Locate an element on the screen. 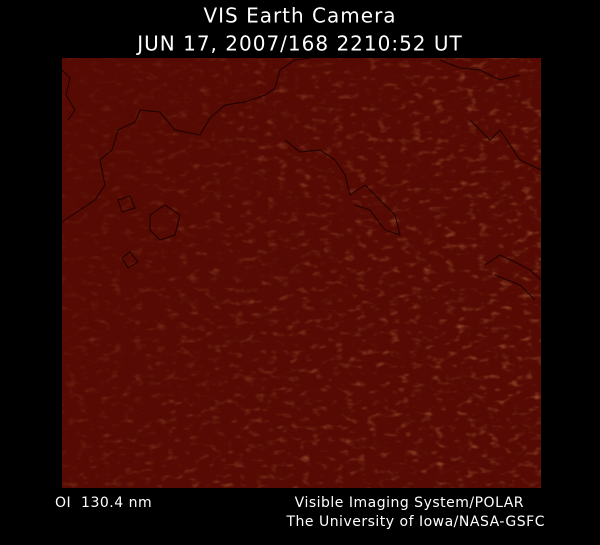  title: VIS Earth Camera is located at coordinates (299, 16).